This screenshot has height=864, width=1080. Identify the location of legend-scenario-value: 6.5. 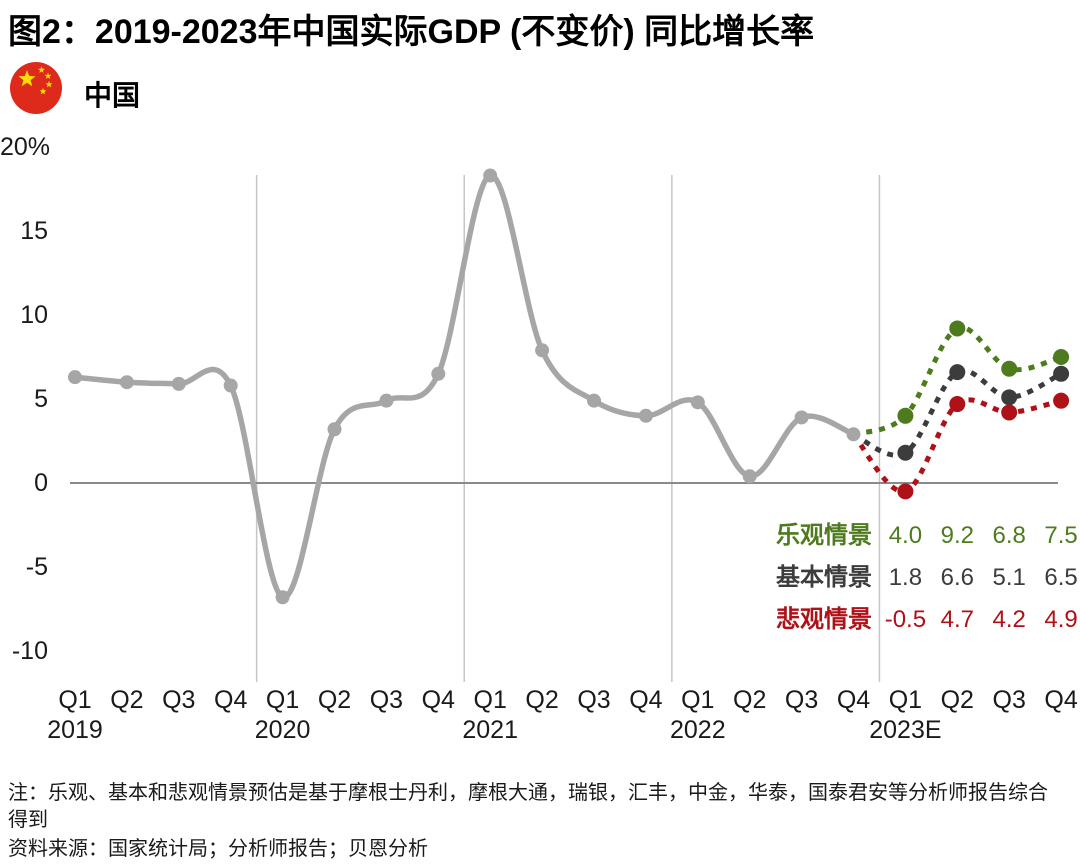
(1061, 577).